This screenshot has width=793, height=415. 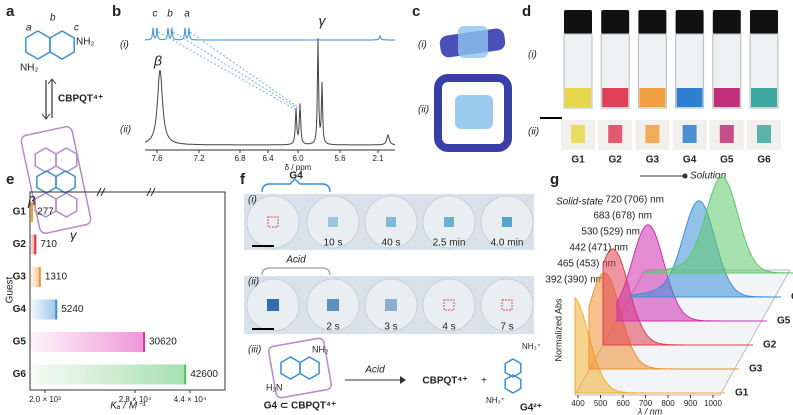 I want to click on guest-label: G6, so click(x=764, y=160).